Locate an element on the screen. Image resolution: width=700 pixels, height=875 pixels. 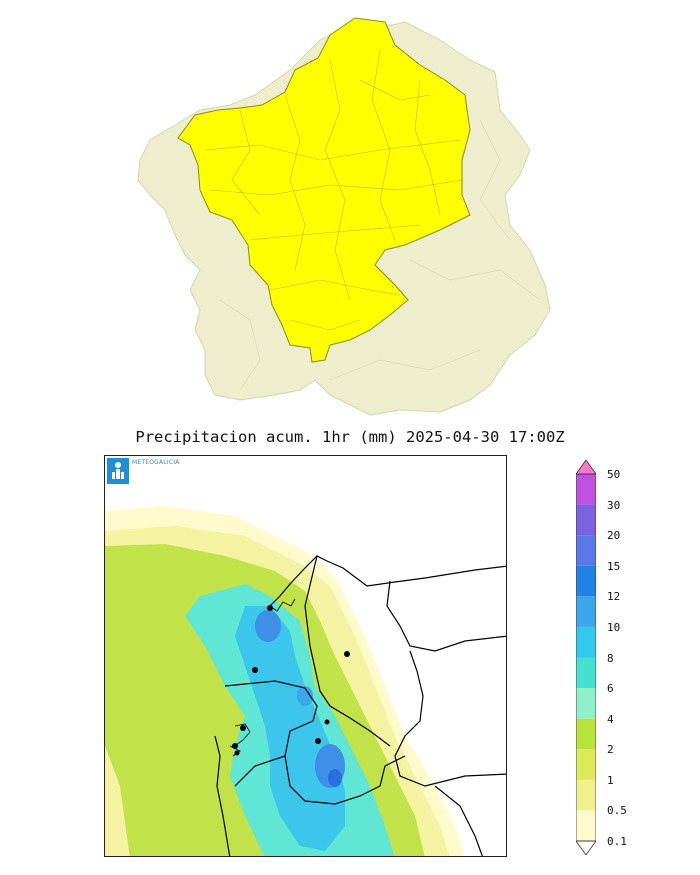
colorbar-label: 0.5 is located at coordinates (617, 811).